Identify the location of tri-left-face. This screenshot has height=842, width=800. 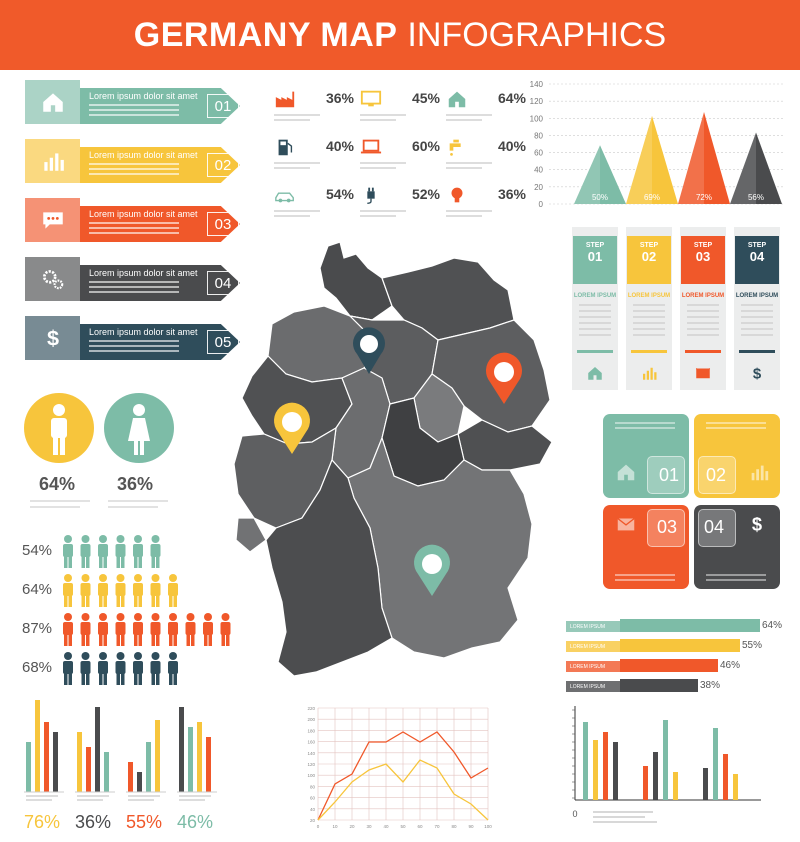
(691, 158).